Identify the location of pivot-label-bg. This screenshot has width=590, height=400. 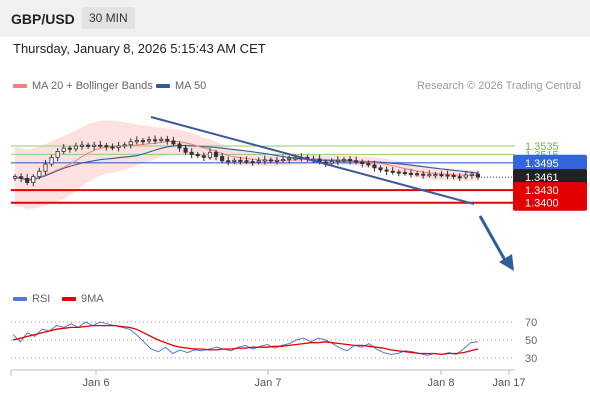
(550, 162).